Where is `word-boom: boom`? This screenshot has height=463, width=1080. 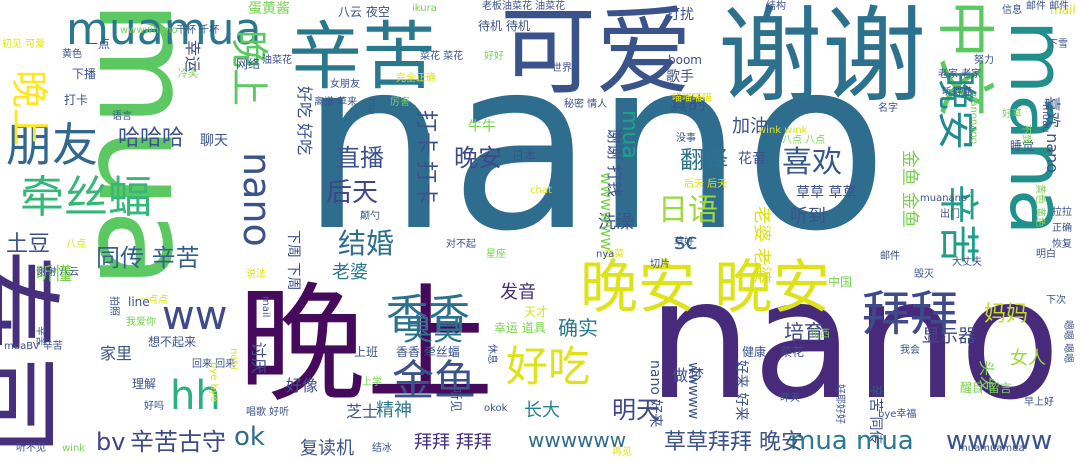
word-boom: boom is located at coordinates (685, 60).